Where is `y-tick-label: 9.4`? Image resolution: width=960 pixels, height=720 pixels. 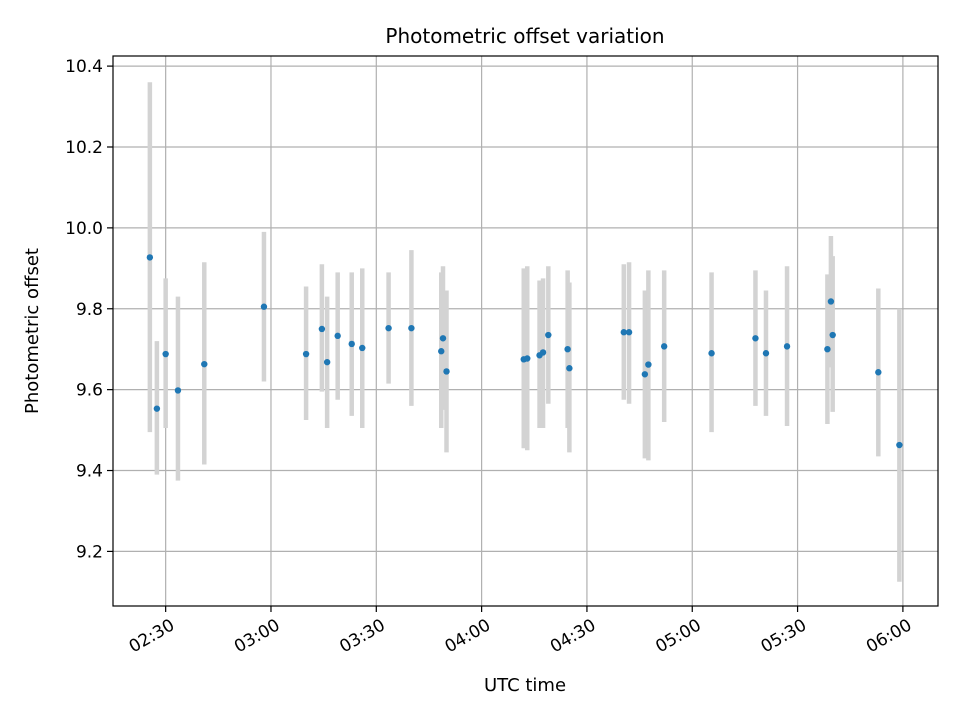
y-tick-label: 9.4 is located at coordinates (89, 472).